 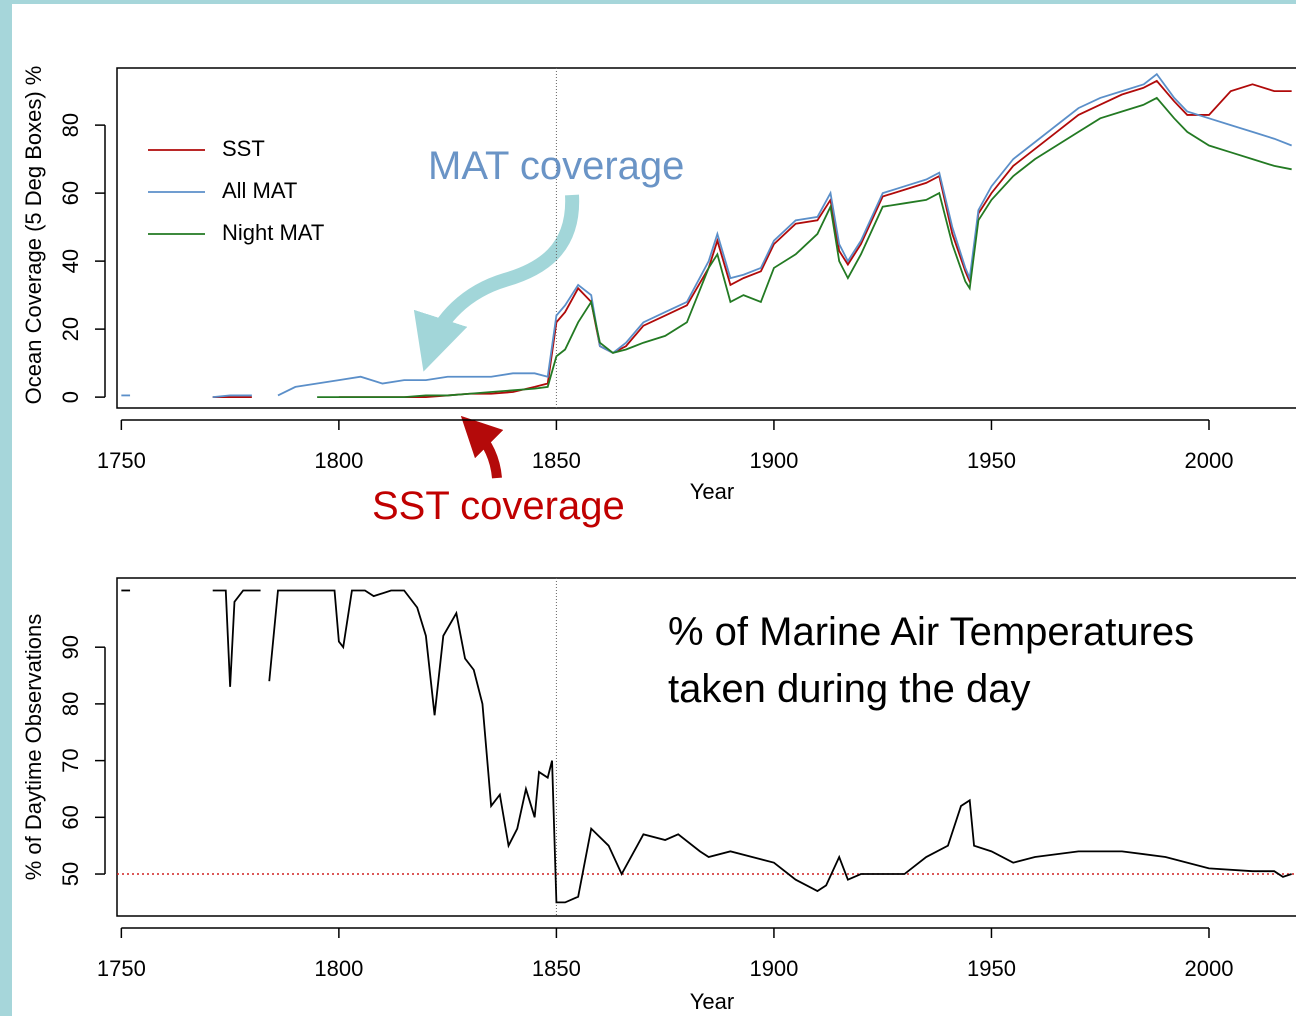 What do you see at coordinates (70, 397) in the screenshot?
I see `y-tick-label: 0` at bounding box center [70, 397].